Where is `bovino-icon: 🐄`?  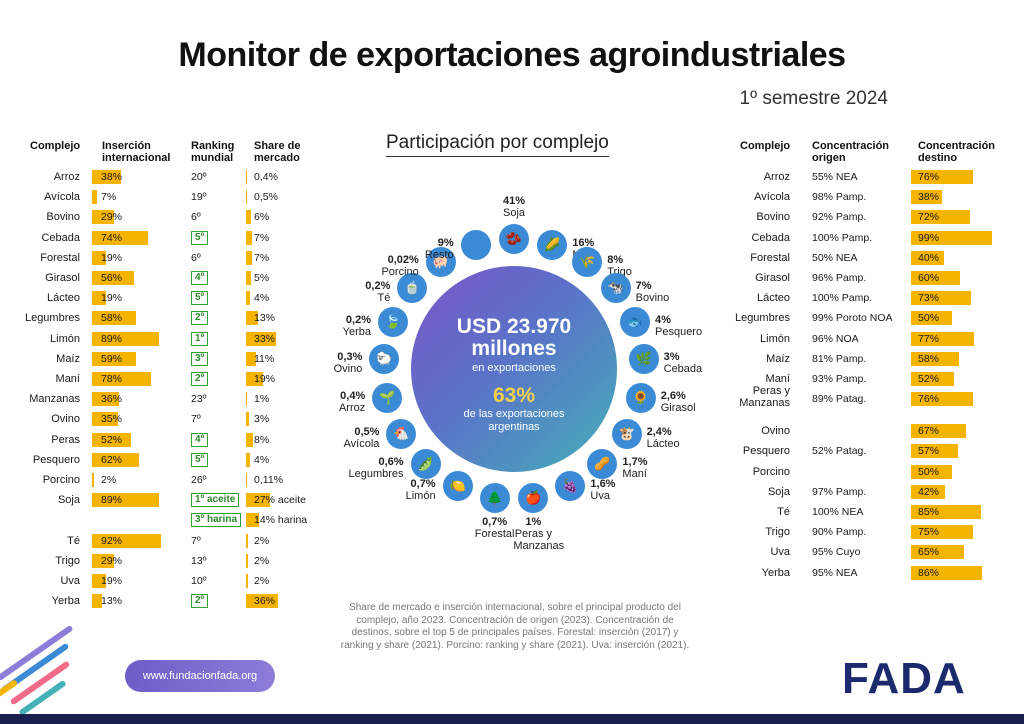
bovino-icon: 🐄 is located at coordinates (615, 287).